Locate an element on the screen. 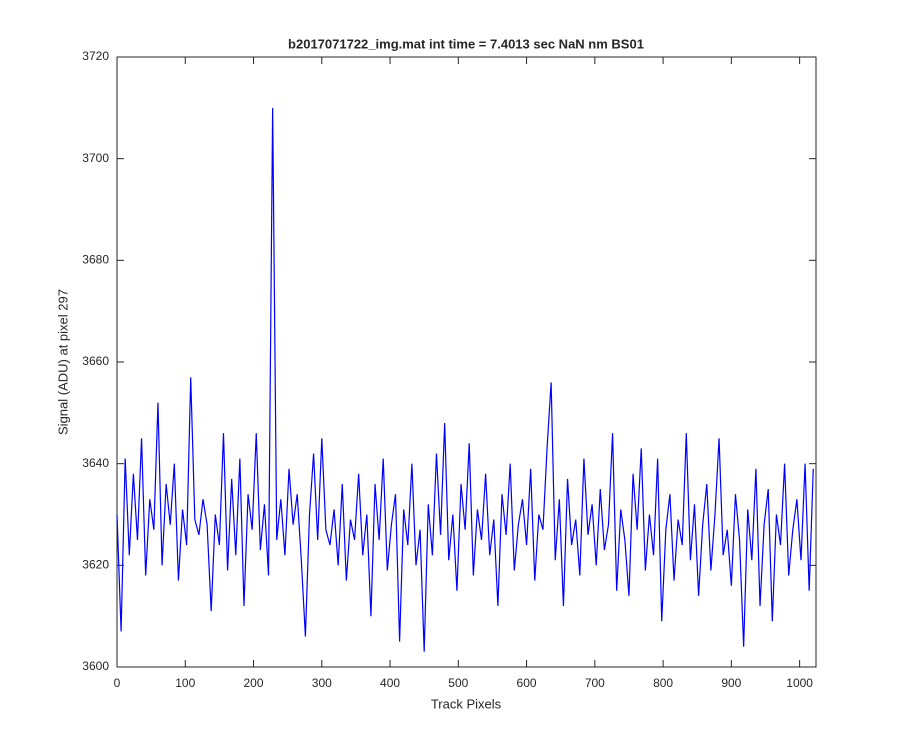 The height and width of the screenshot is (750, 900). x-tick-label: 0 is located at coordinates (117, 683).